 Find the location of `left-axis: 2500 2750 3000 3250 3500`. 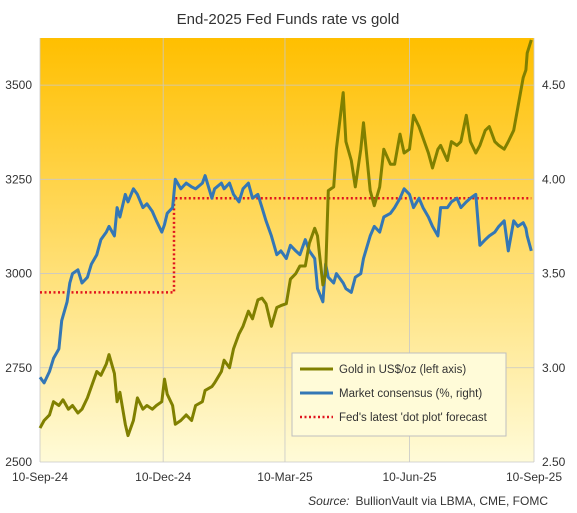

left-axis: 2500 2750 3000 3250 3500 is located at coordinates (18, 273).